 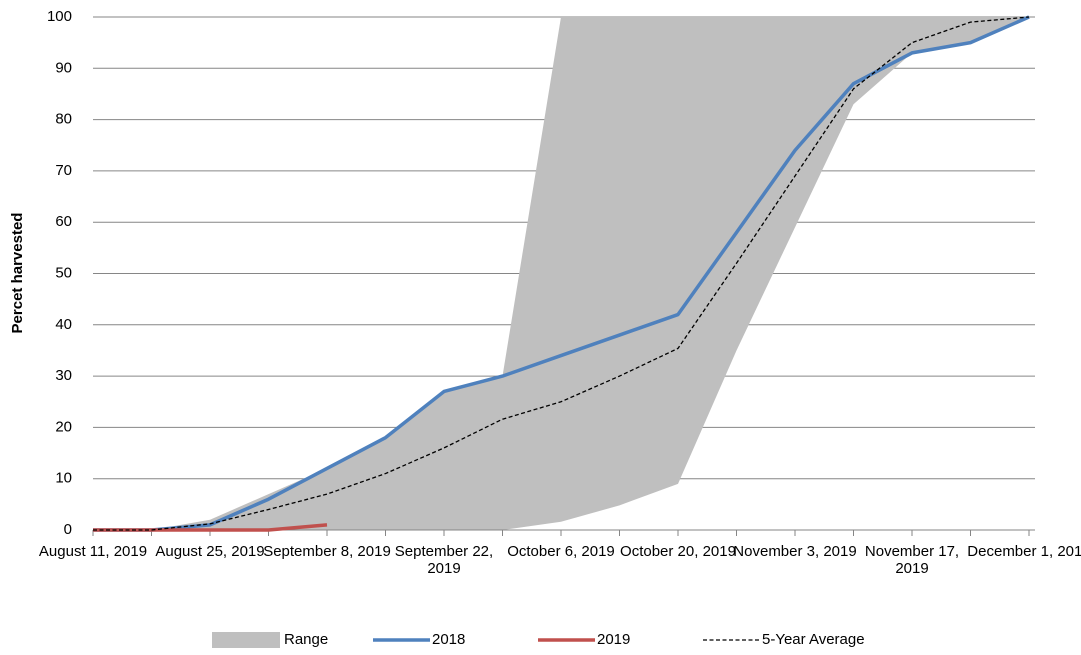 What do you see at coordinates (813, 639) in the screenshot?
I see `legend-label: 5-Year Average` at bounding box center [813, 639].